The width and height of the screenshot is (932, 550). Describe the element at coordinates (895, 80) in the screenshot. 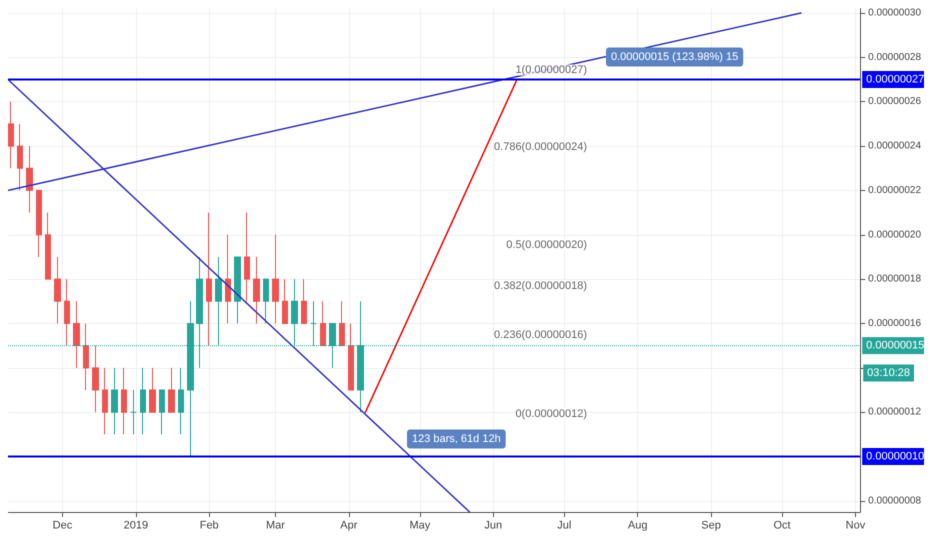

I see `ref-line-label: 0.00000027` at that location.